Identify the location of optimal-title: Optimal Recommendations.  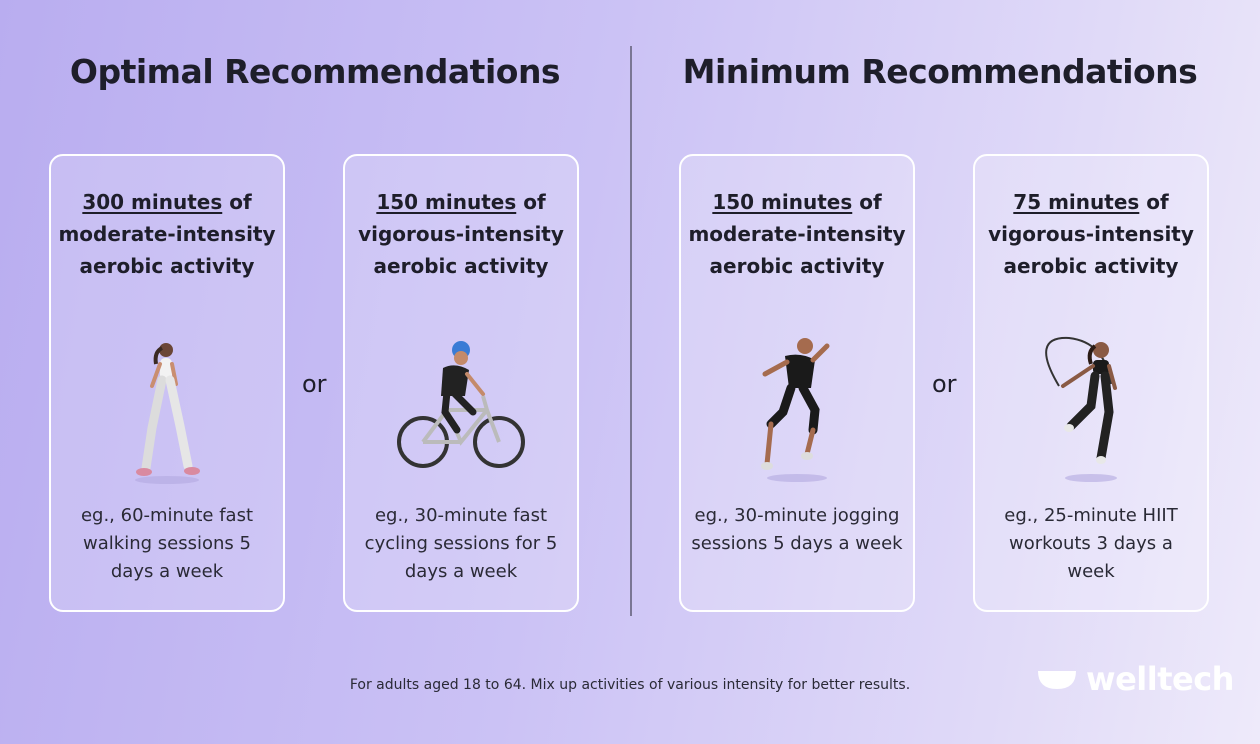
(315, 71).